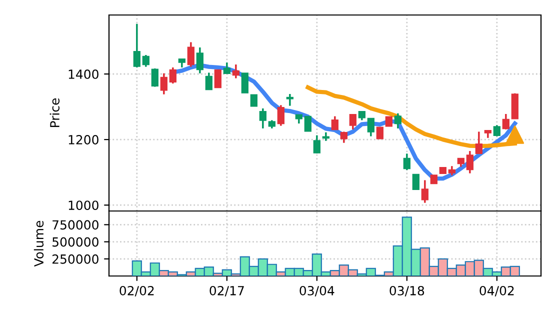  I want to click on y-tick-label: 750000, so click(75, 225).